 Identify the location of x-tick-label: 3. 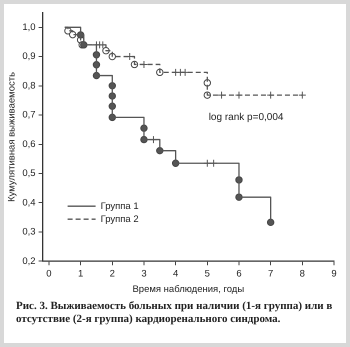
(144, 274).